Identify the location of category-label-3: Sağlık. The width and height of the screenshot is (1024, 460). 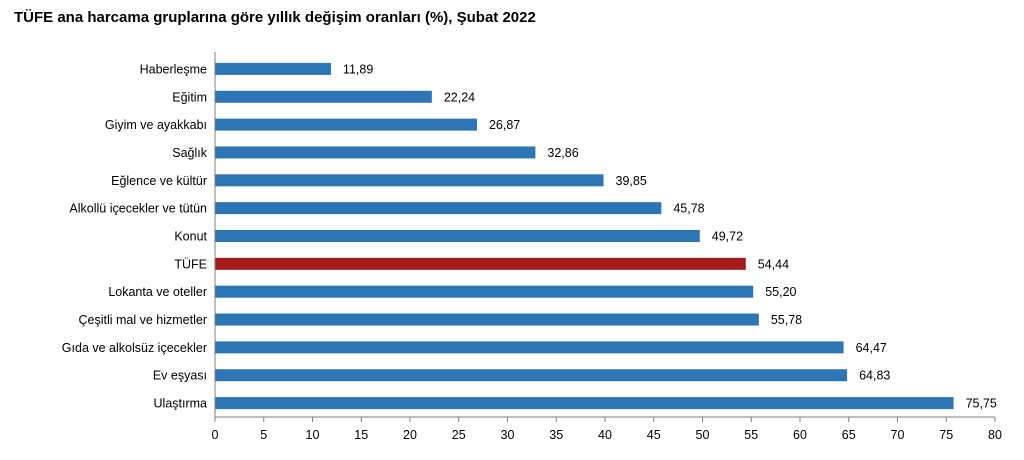
(189, 153).